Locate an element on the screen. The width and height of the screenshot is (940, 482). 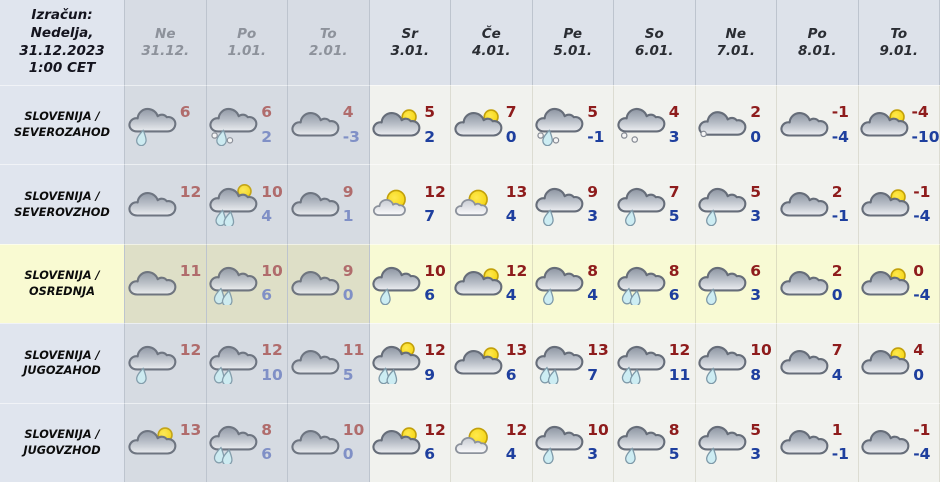
forecast-cell: 10 6 is located at coordinates (410, 283).